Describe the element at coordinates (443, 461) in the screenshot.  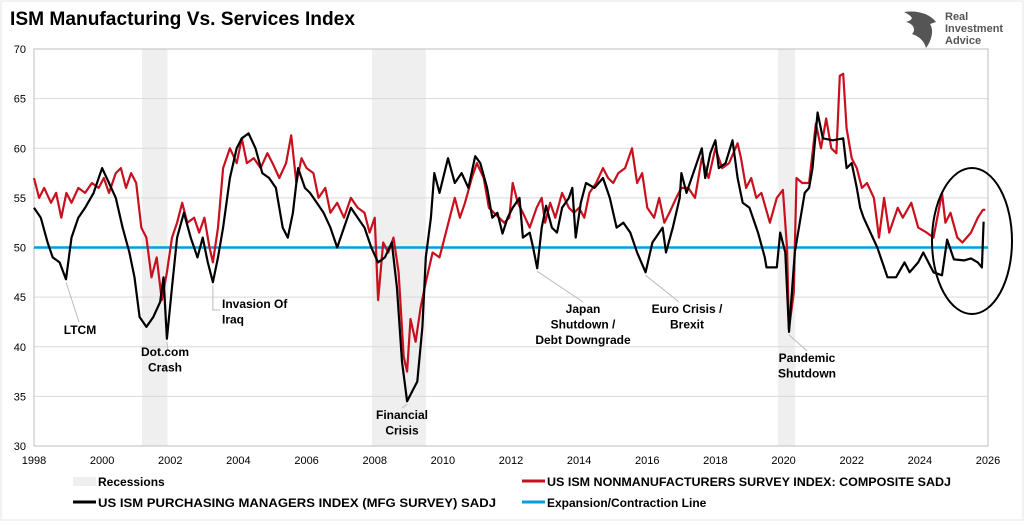
I see `x-tick-label: 2010` at that location.